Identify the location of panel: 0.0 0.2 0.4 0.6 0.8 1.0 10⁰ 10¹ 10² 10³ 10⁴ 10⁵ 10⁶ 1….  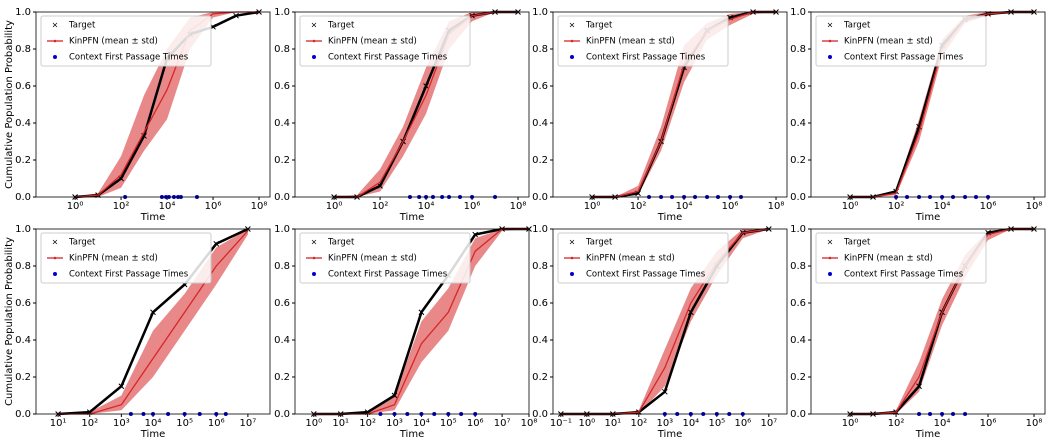
(405, 331).